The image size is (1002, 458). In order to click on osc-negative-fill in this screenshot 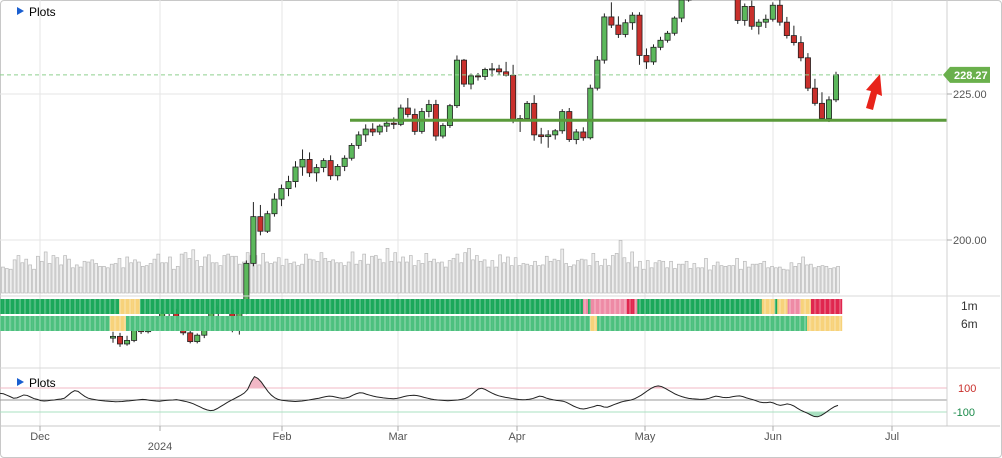, I will do `click(419, 414)`.